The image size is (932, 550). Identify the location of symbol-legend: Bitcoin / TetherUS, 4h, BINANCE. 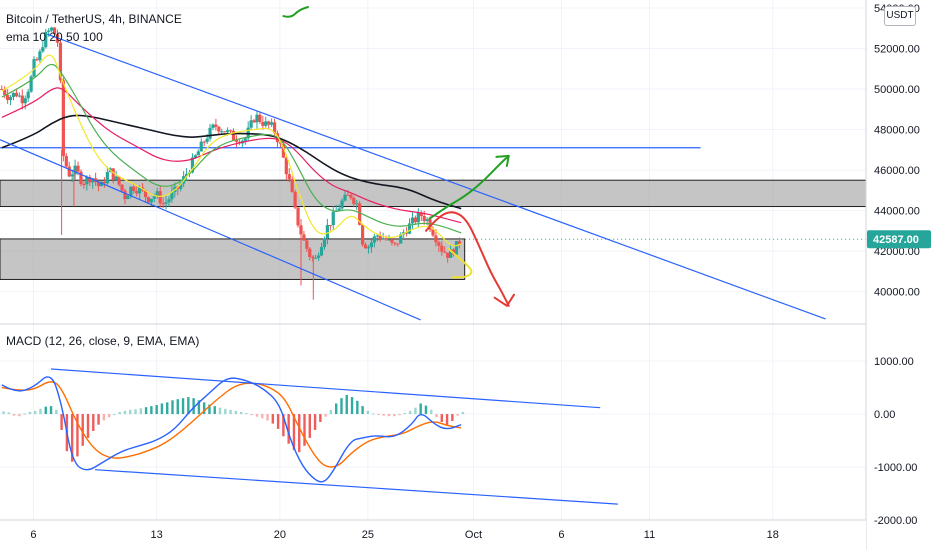
(94, 19).